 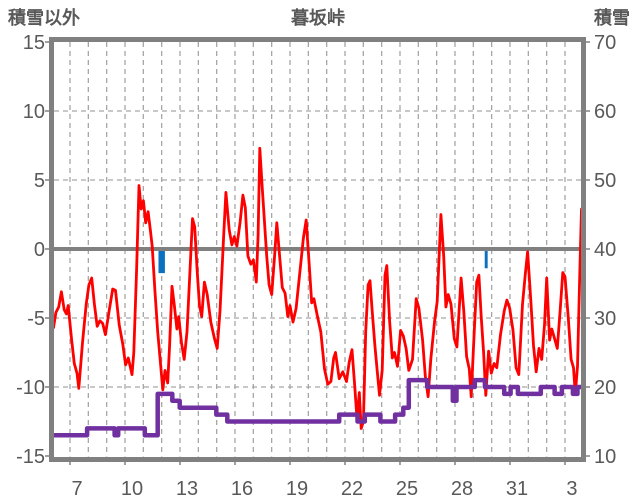 I want to click on right-axis-tick-label: 60, so click(x=605, y=112).